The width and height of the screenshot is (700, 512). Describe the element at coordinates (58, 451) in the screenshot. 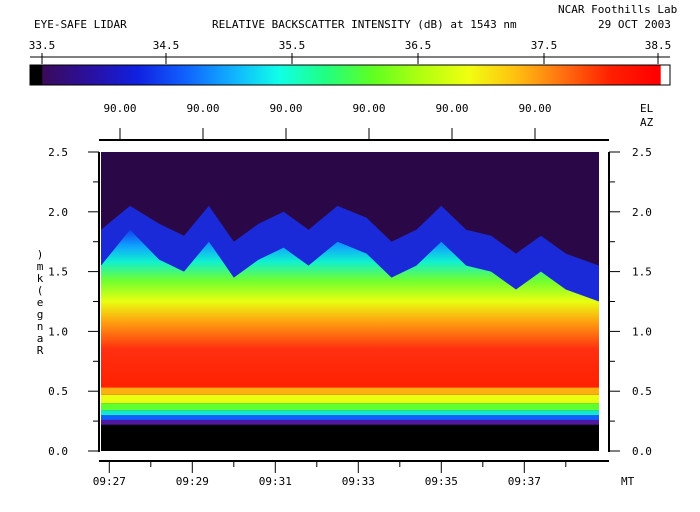

I see `y-tick-label-left: 0.0` at that location.